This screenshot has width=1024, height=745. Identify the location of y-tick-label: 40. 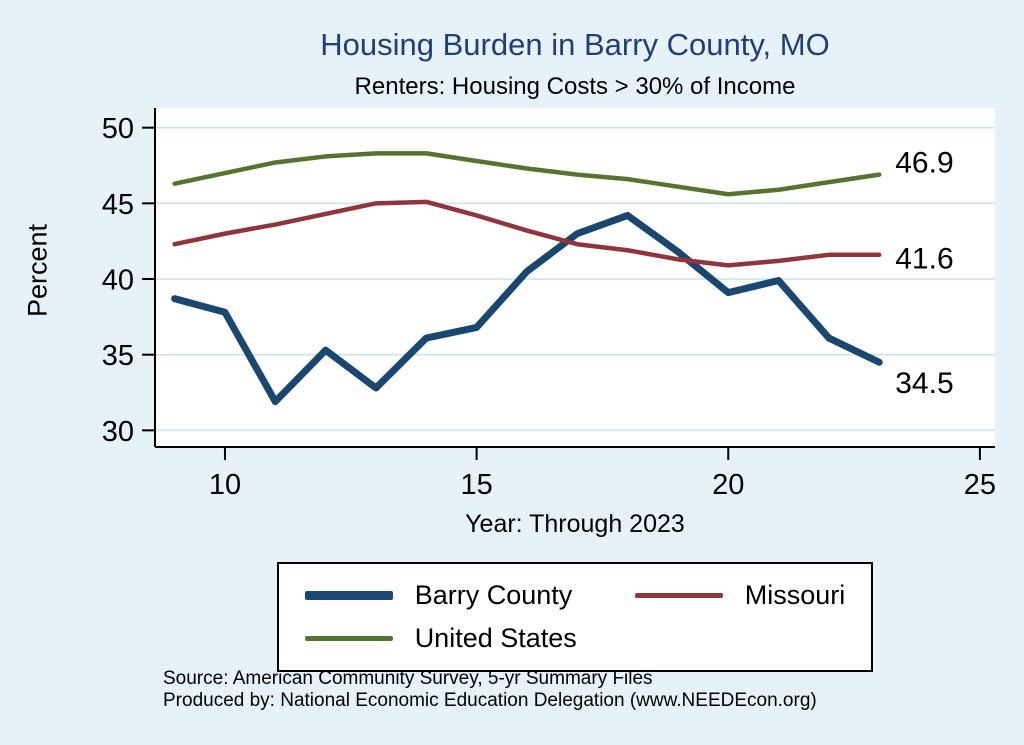
(118, 280).